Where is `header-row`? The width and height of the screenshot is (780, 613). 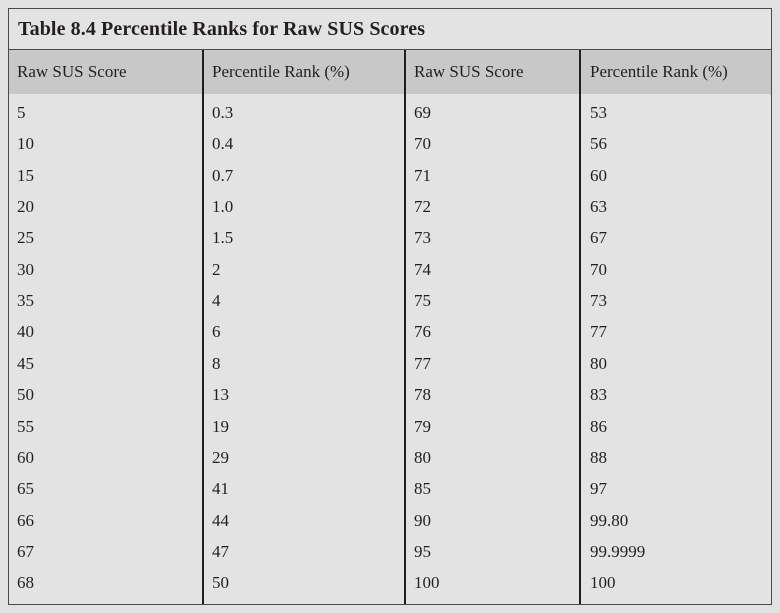
header-row is located at coordinates (390, 72).